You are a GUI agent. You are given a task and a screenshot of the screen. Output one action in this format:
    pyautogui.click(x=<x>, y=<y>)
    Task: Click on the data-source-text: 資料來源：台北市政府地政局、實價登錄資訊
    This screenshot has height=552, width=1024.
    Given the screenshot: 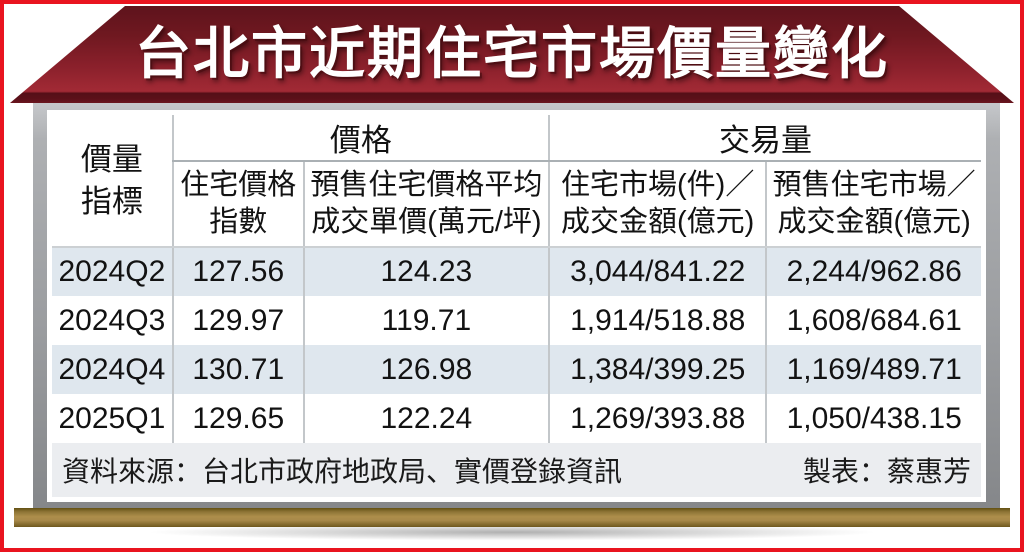 What is the action you would take?
    pyautogui.click(x=342, y=471)
    